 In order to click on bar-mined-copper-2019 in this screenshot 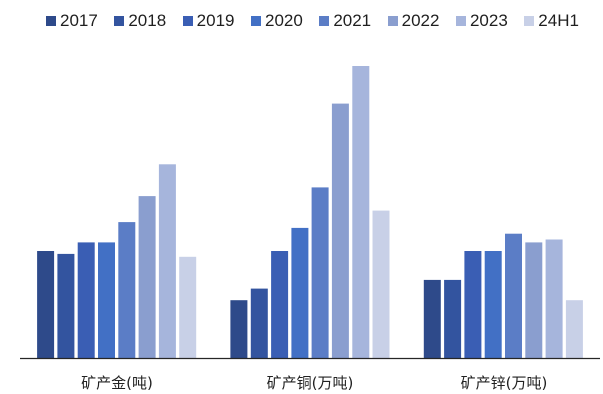, I will do `click(280, 304)`.